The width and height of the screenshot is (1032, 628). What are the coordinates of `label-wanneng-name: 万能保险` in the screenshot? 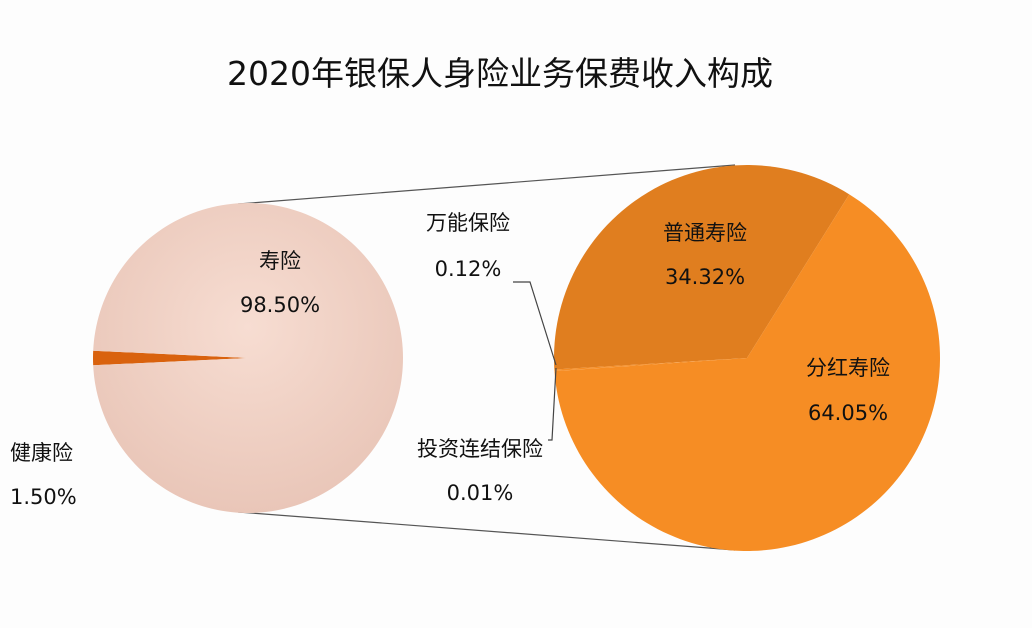 It's located at (468, 223).